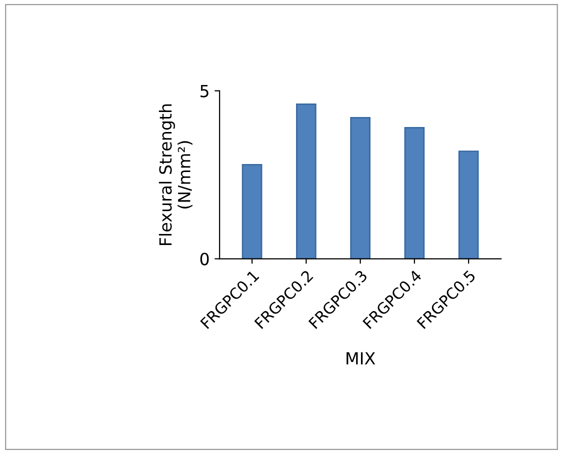 The width and height of the screenshot is (563, 454). What do you see at coordinates (204, 259) in the screenshot?
I see `y-tick-label: 0` at bounding box center [204, 259].